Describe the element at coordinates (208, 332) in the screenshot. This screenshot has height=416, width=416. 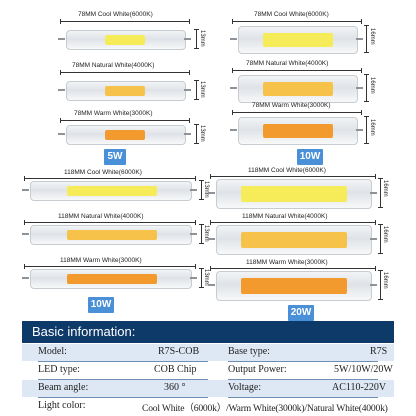
I see `info-header: Basic information:` at that location.